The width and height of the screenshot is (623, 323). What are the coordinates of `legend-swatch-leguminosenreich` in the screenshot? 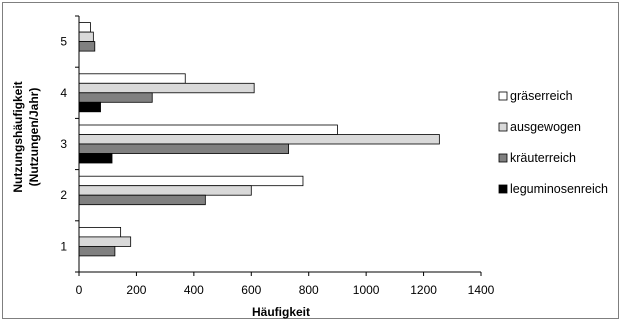 It's located at (503, 189).